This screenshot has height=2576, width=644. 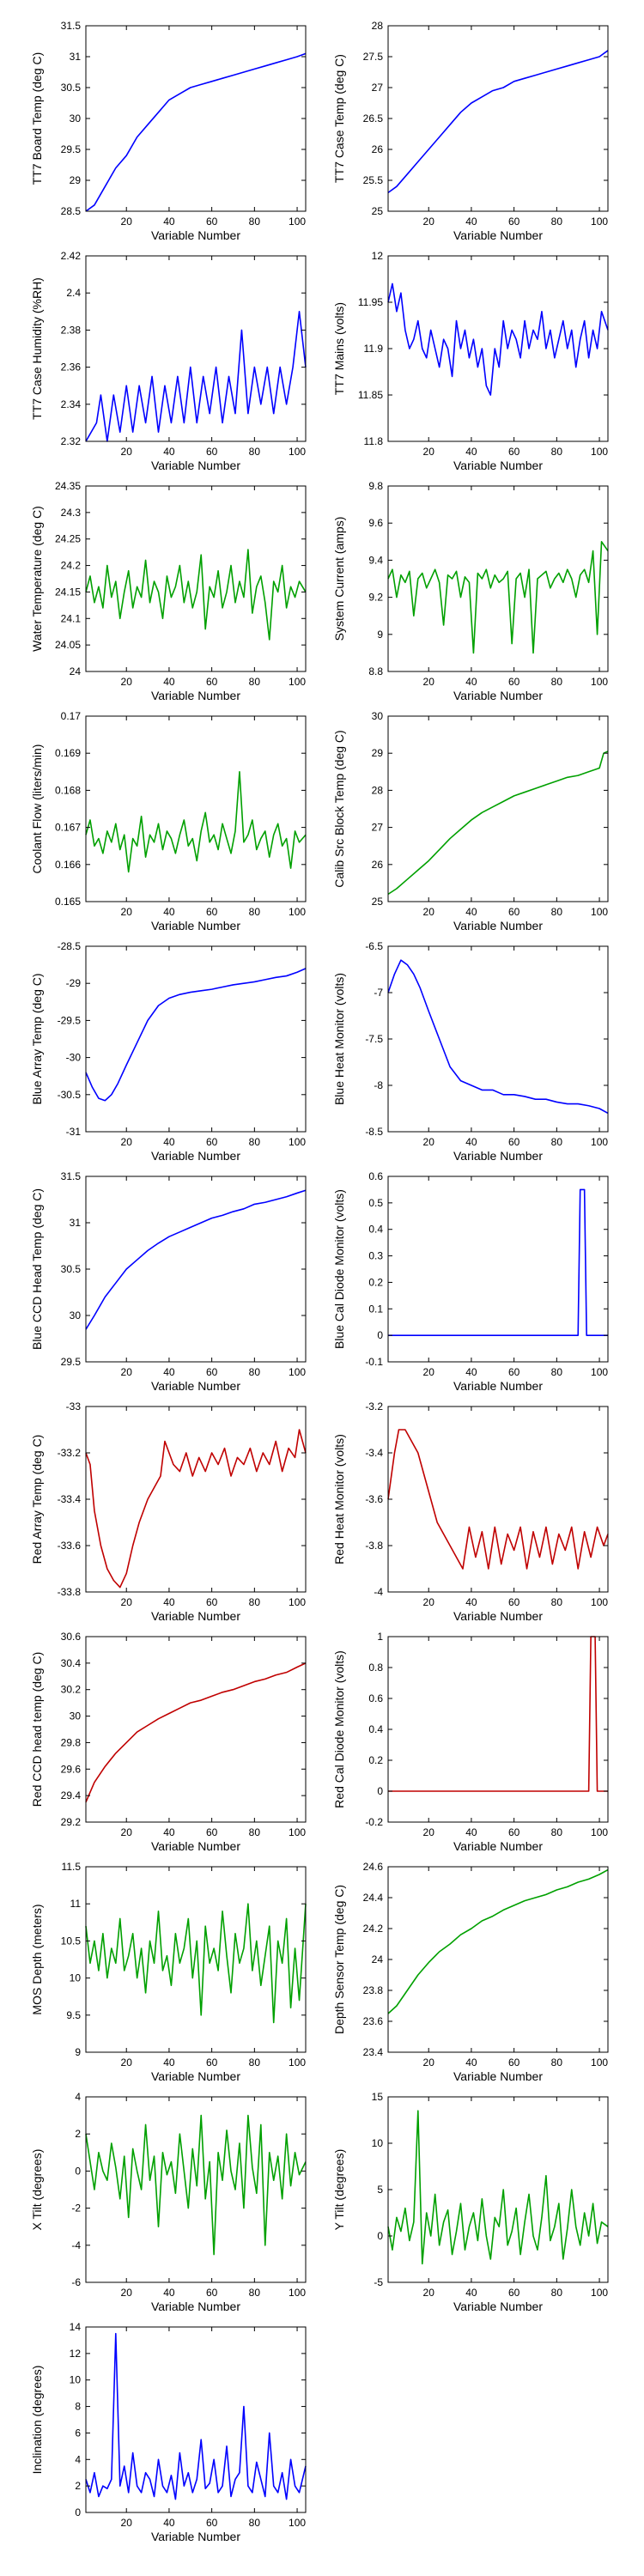 What do you see at coordinates (71, 441) in the screenshot?
I see `y-tick-label: 2.32` at bounding box center [71, 441].